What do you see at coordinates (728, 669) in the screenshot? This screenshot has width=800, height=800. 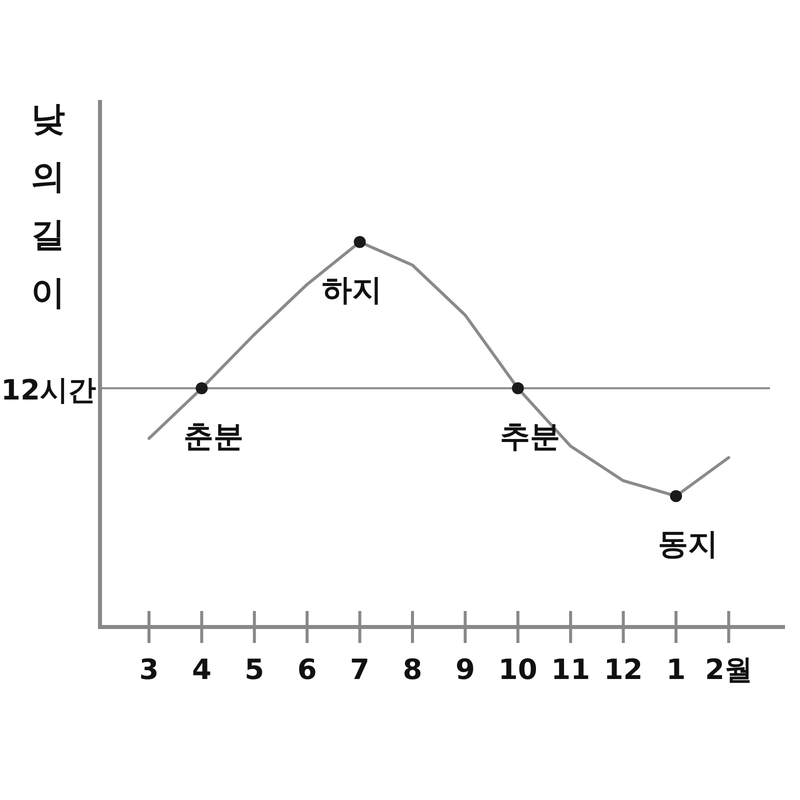 I see `x-tick-label: 2월` at bounding box center [728, 669].